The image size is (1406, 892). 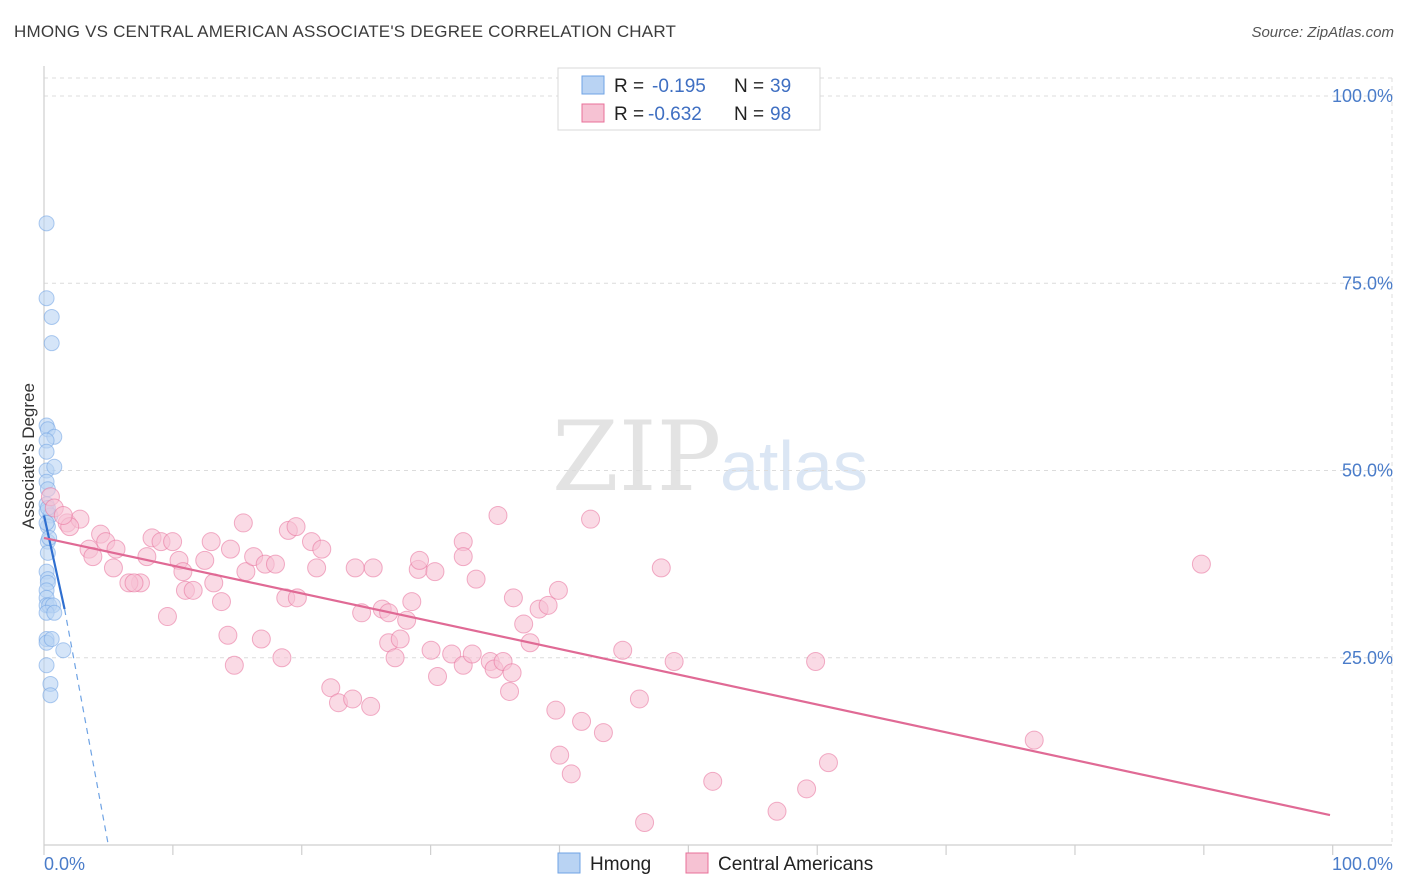 I want to click on legend-r-value-central-americans: -0.632, so click(x=675, y=114).